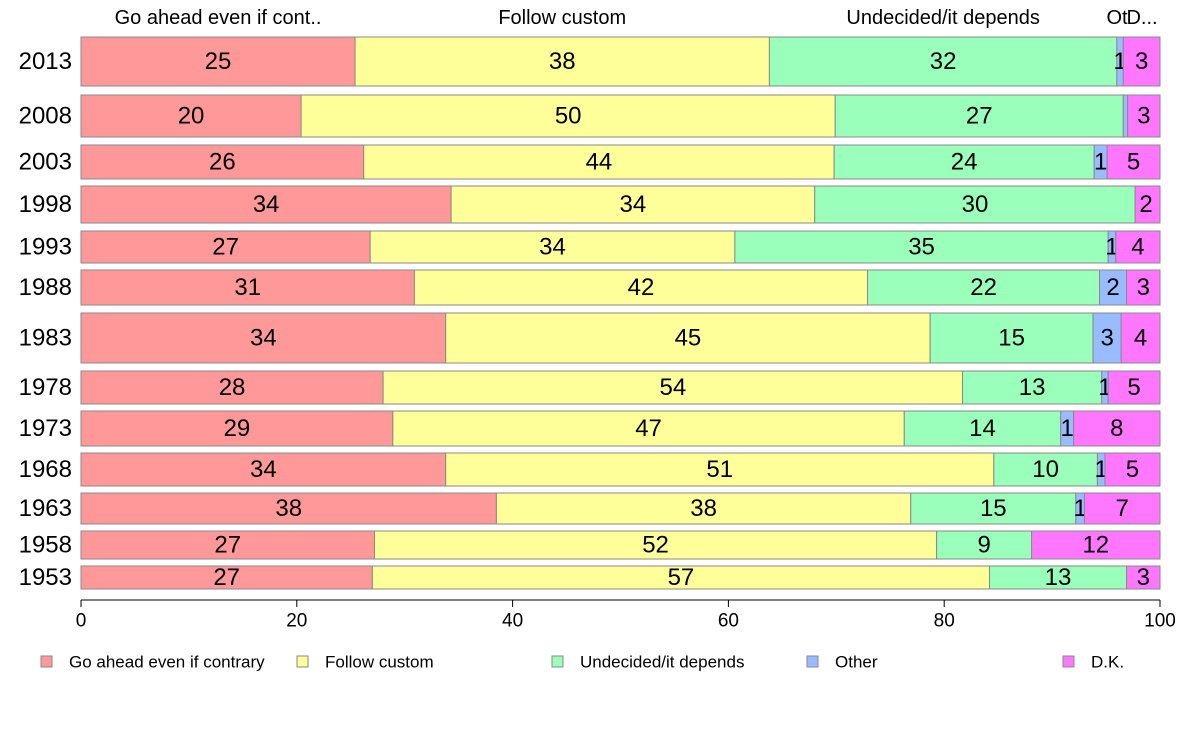 This screenshot has width=1188, height=741. Describe the element at coordinates (655, 545) in the screenshot. I see `data-label: 52` at that location.